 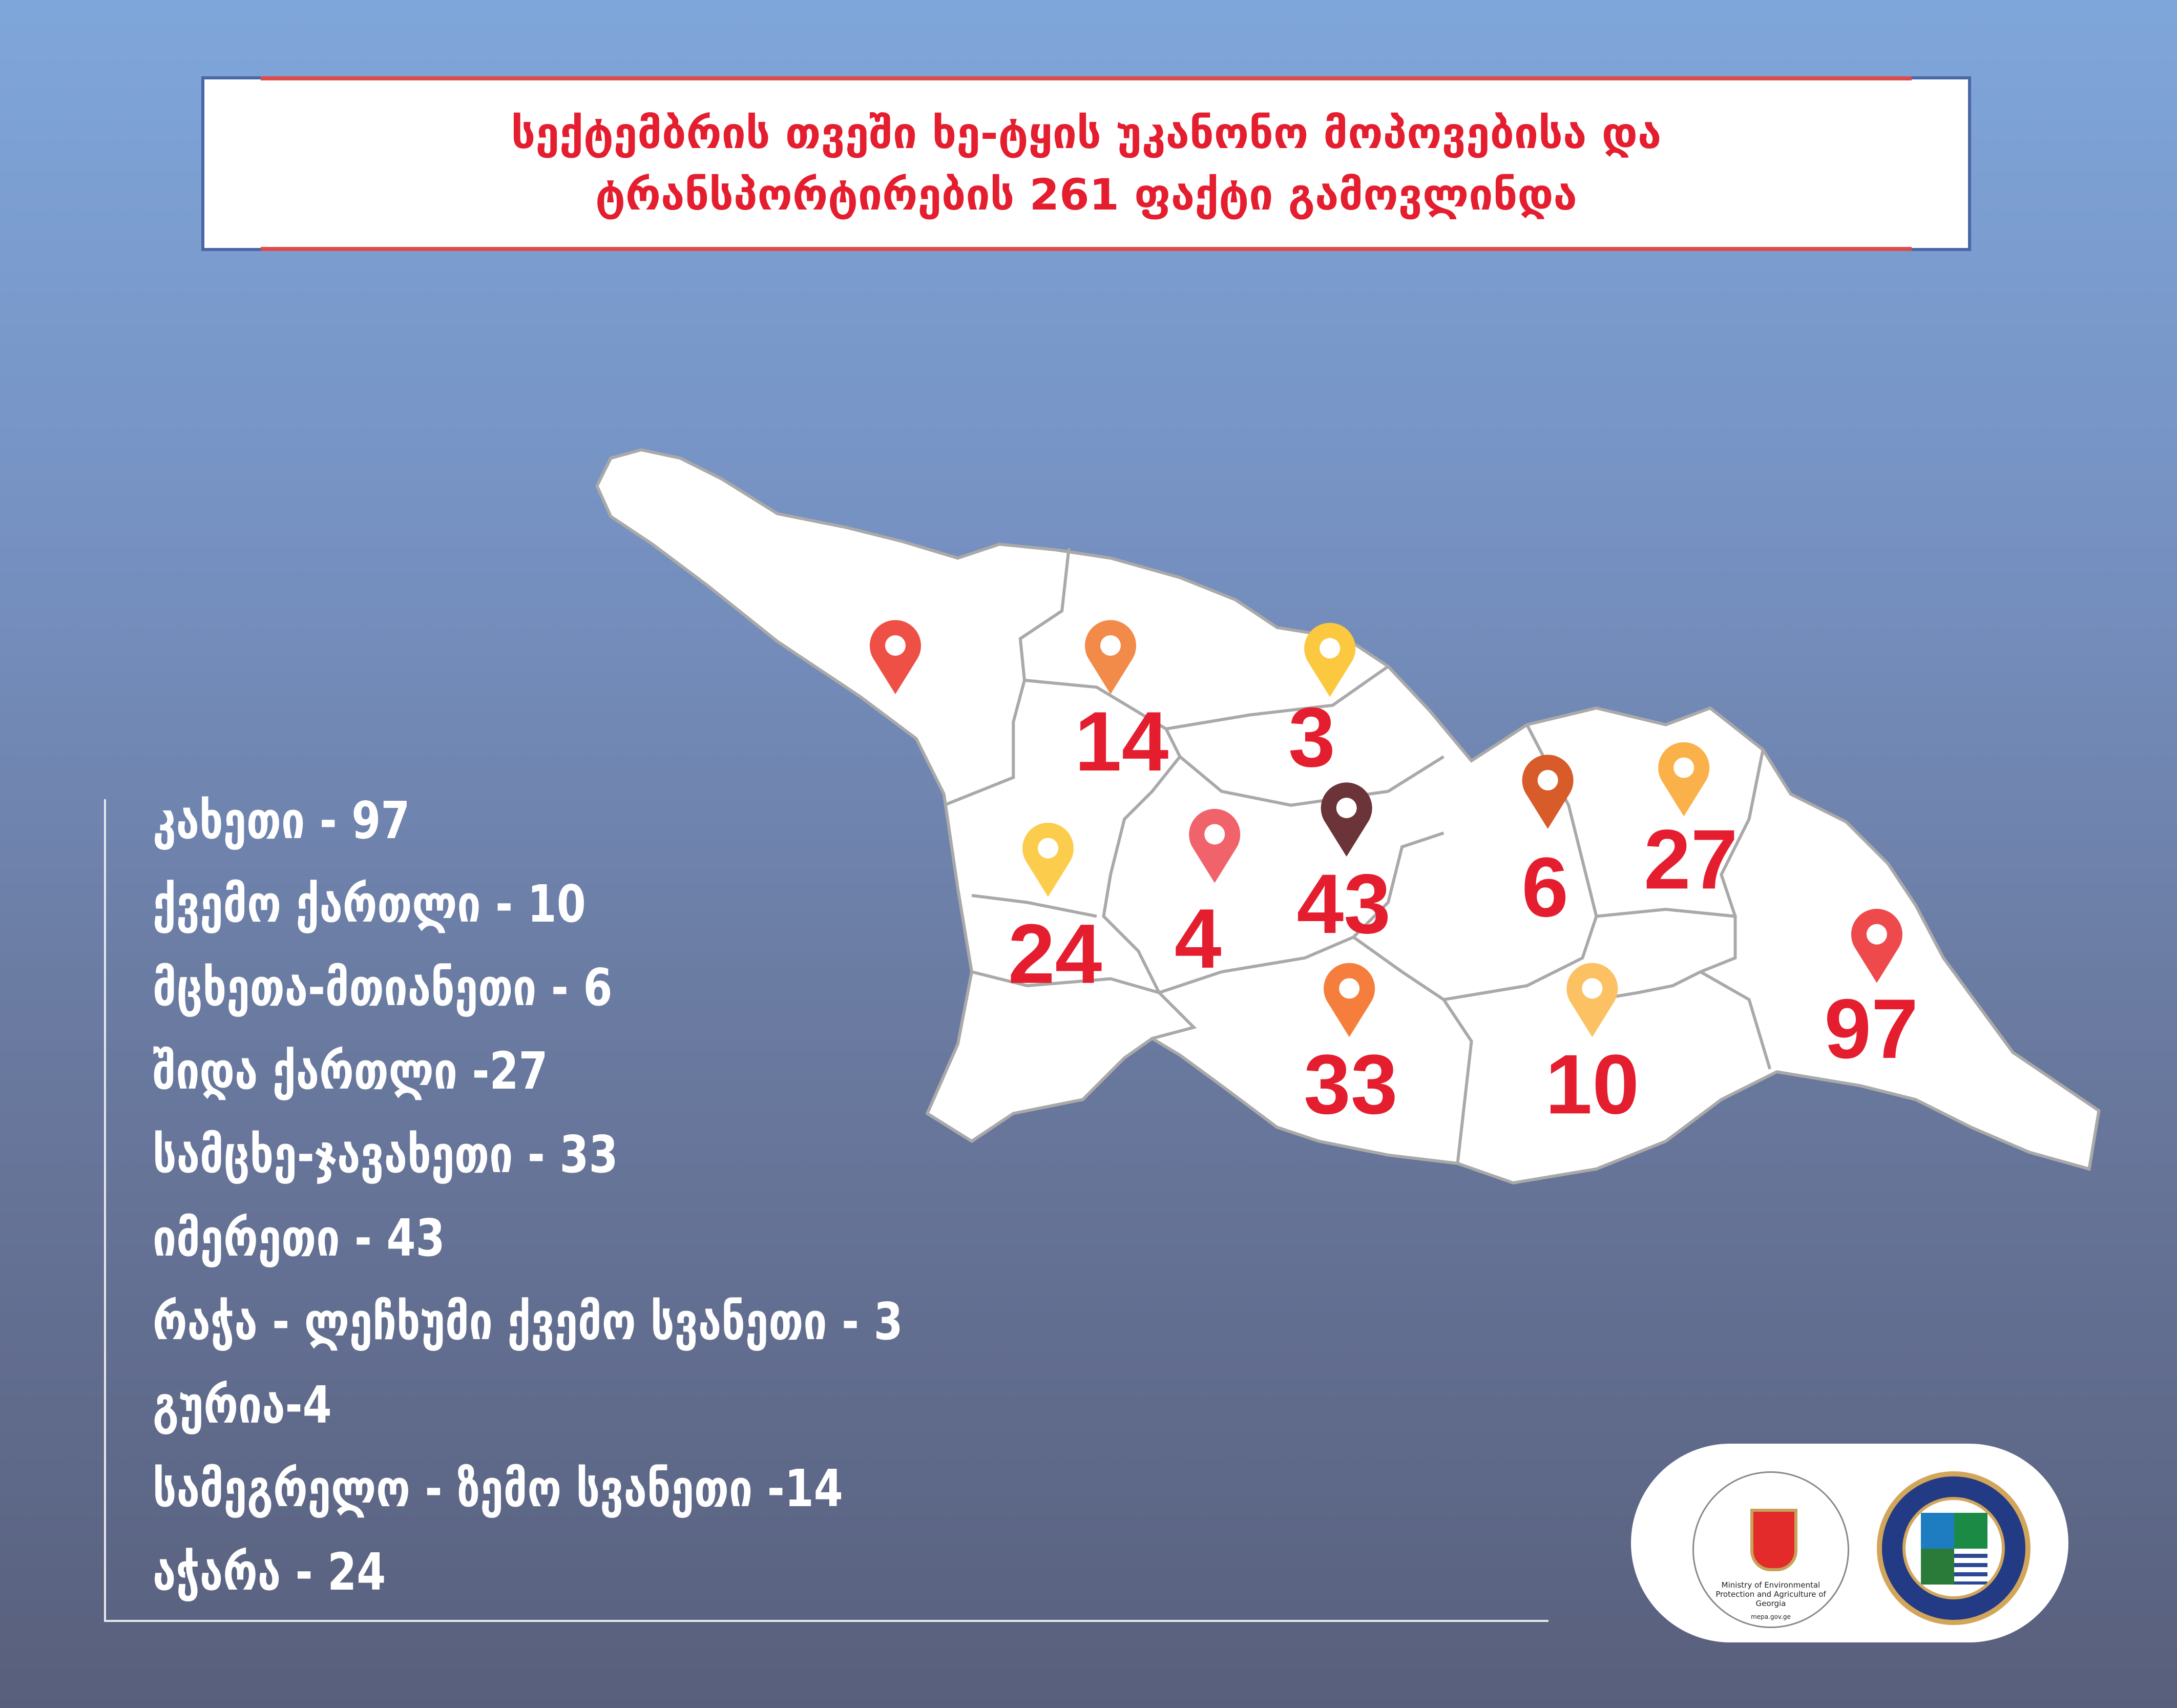 What do you see at coordinates (1592, 1084) in the screenshot?
I see `marker-value-label: 10` at bounding box center [1592, 1084].